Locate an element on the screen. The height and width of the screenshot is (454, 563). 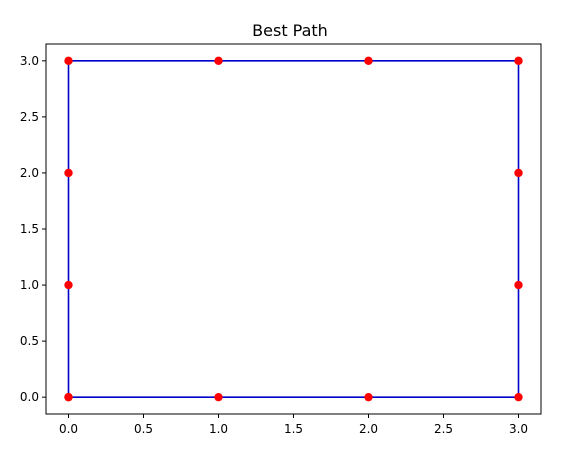
y-tick-label: 1.0 is located at coordinates (29, 285).